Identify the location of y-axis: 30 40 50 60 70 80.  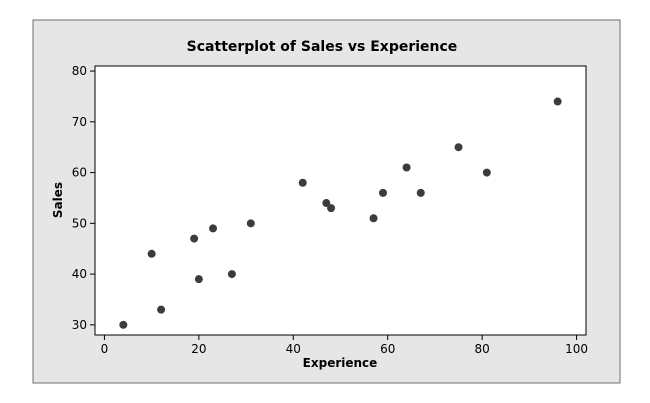
(83, 198).